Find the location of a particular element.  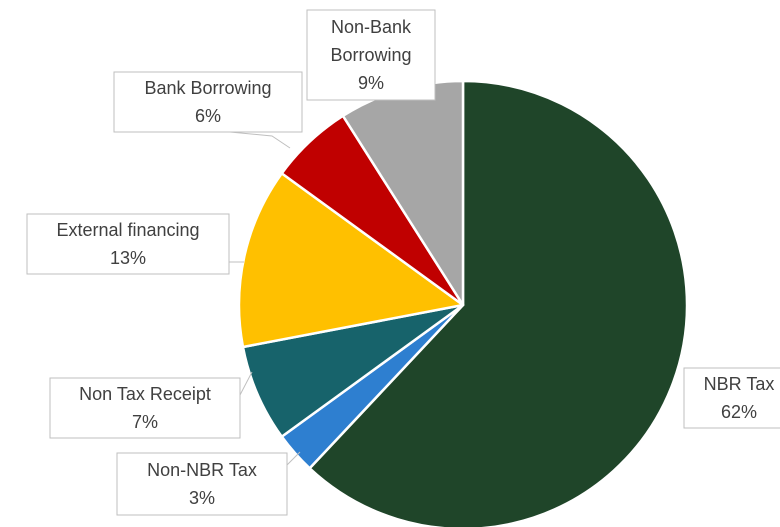

data-label-category: External financing is located at coordinates (127, 230).